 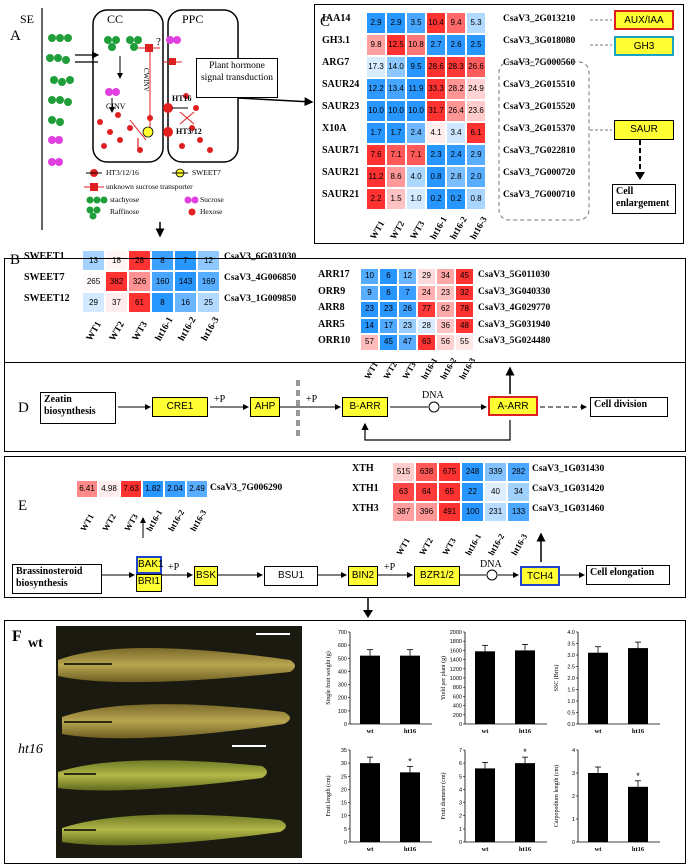 I want to click on heatmap-cell: 8.6, so click(x=396, y=177).